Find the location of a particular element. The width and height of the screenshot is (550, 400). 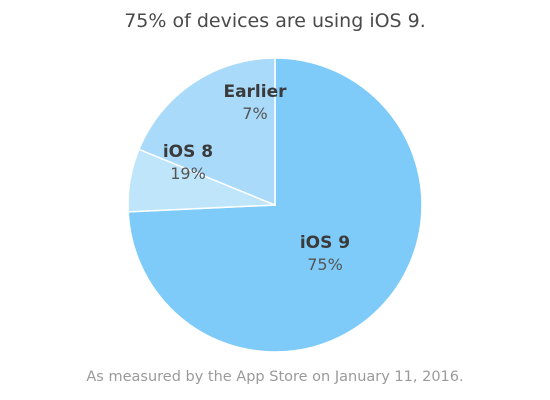

slice-label: iOS 9 is located at coordinates (325, 243).